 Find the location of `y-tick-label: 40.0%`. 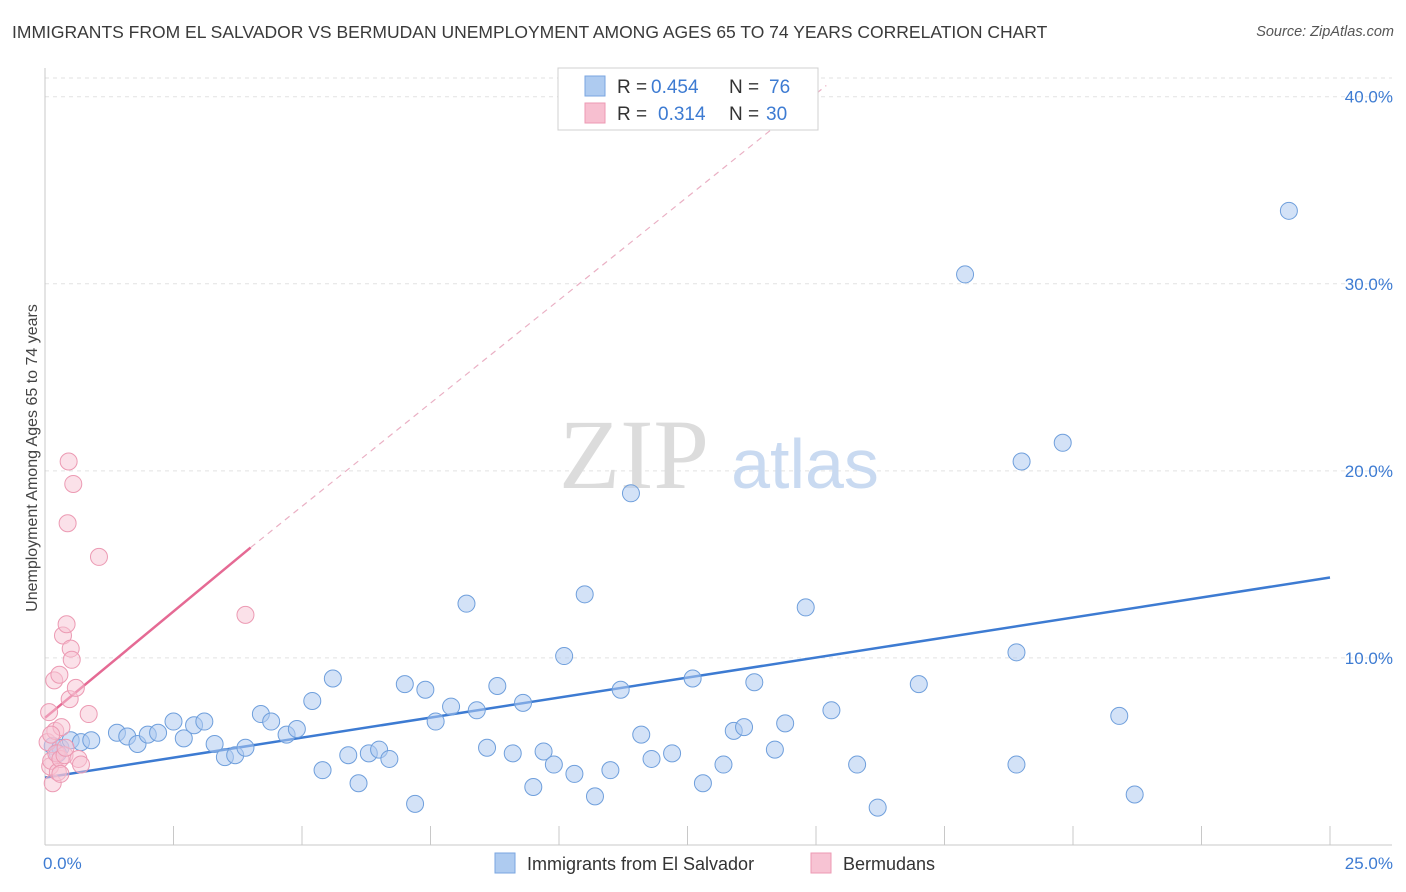

y-tick-label: 40.0% is located at coordinates (1369, 97).